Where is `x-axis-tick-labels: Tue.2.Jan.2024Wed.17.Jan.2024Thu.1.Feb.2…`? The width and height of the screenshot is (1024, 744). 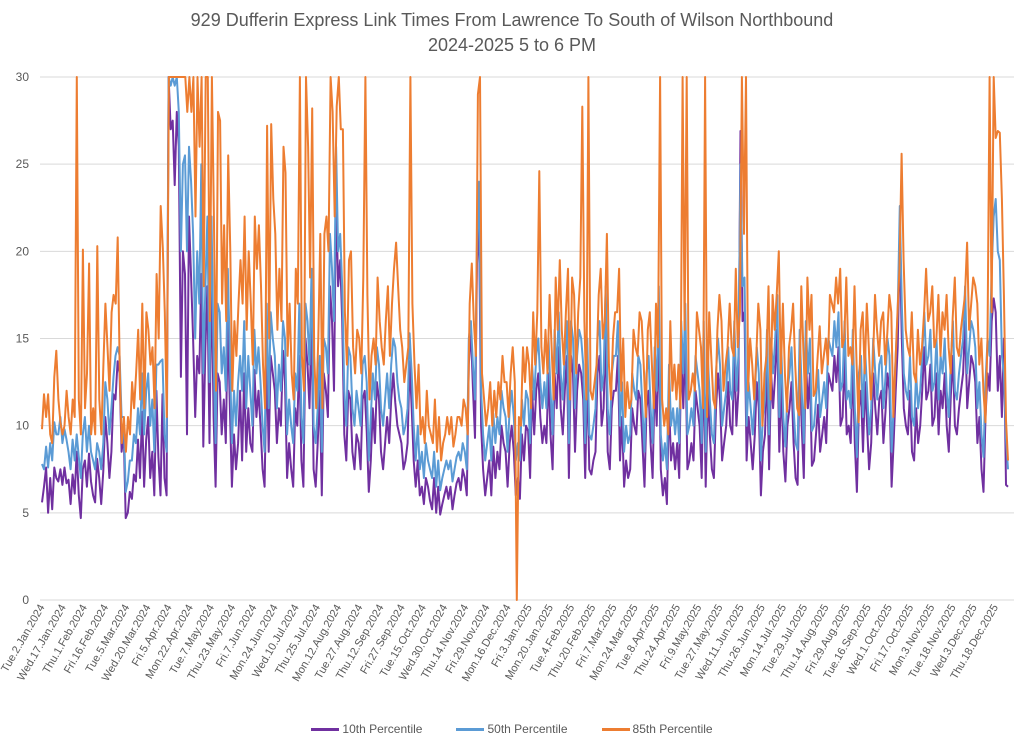
x-axis-tick-labels: Tue.2.Jan.2024Wed.17.Jan.2024Thu.1.Feb.2… is located at coordinates (500, 642).